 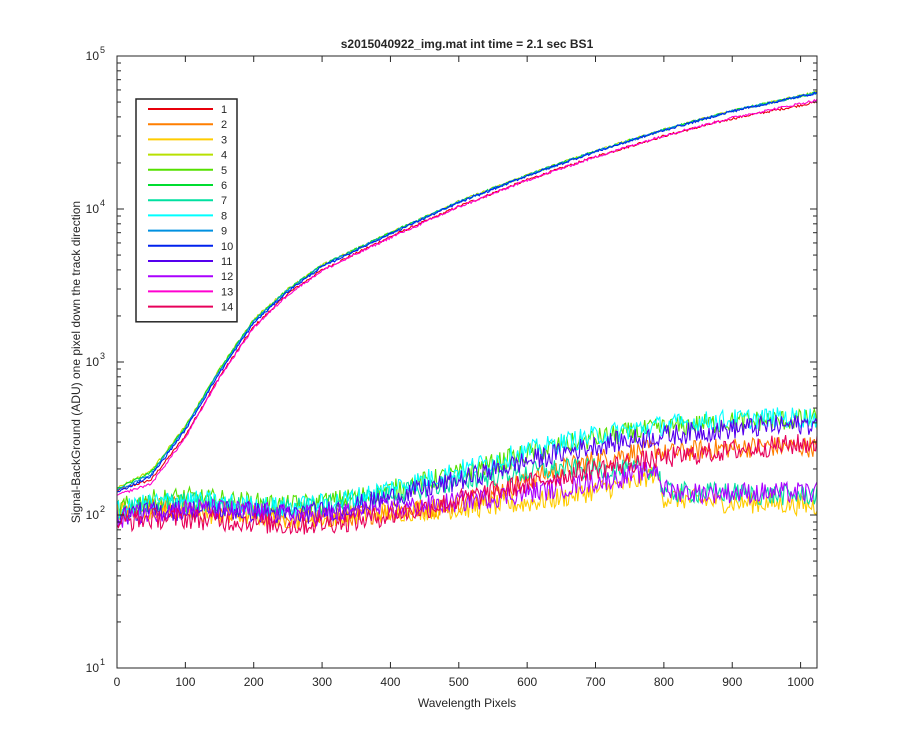 What do you see at coordinates (224, 156) in the screenshot?
I see `legend-label-4: 4` at bounding box center [224, 156].